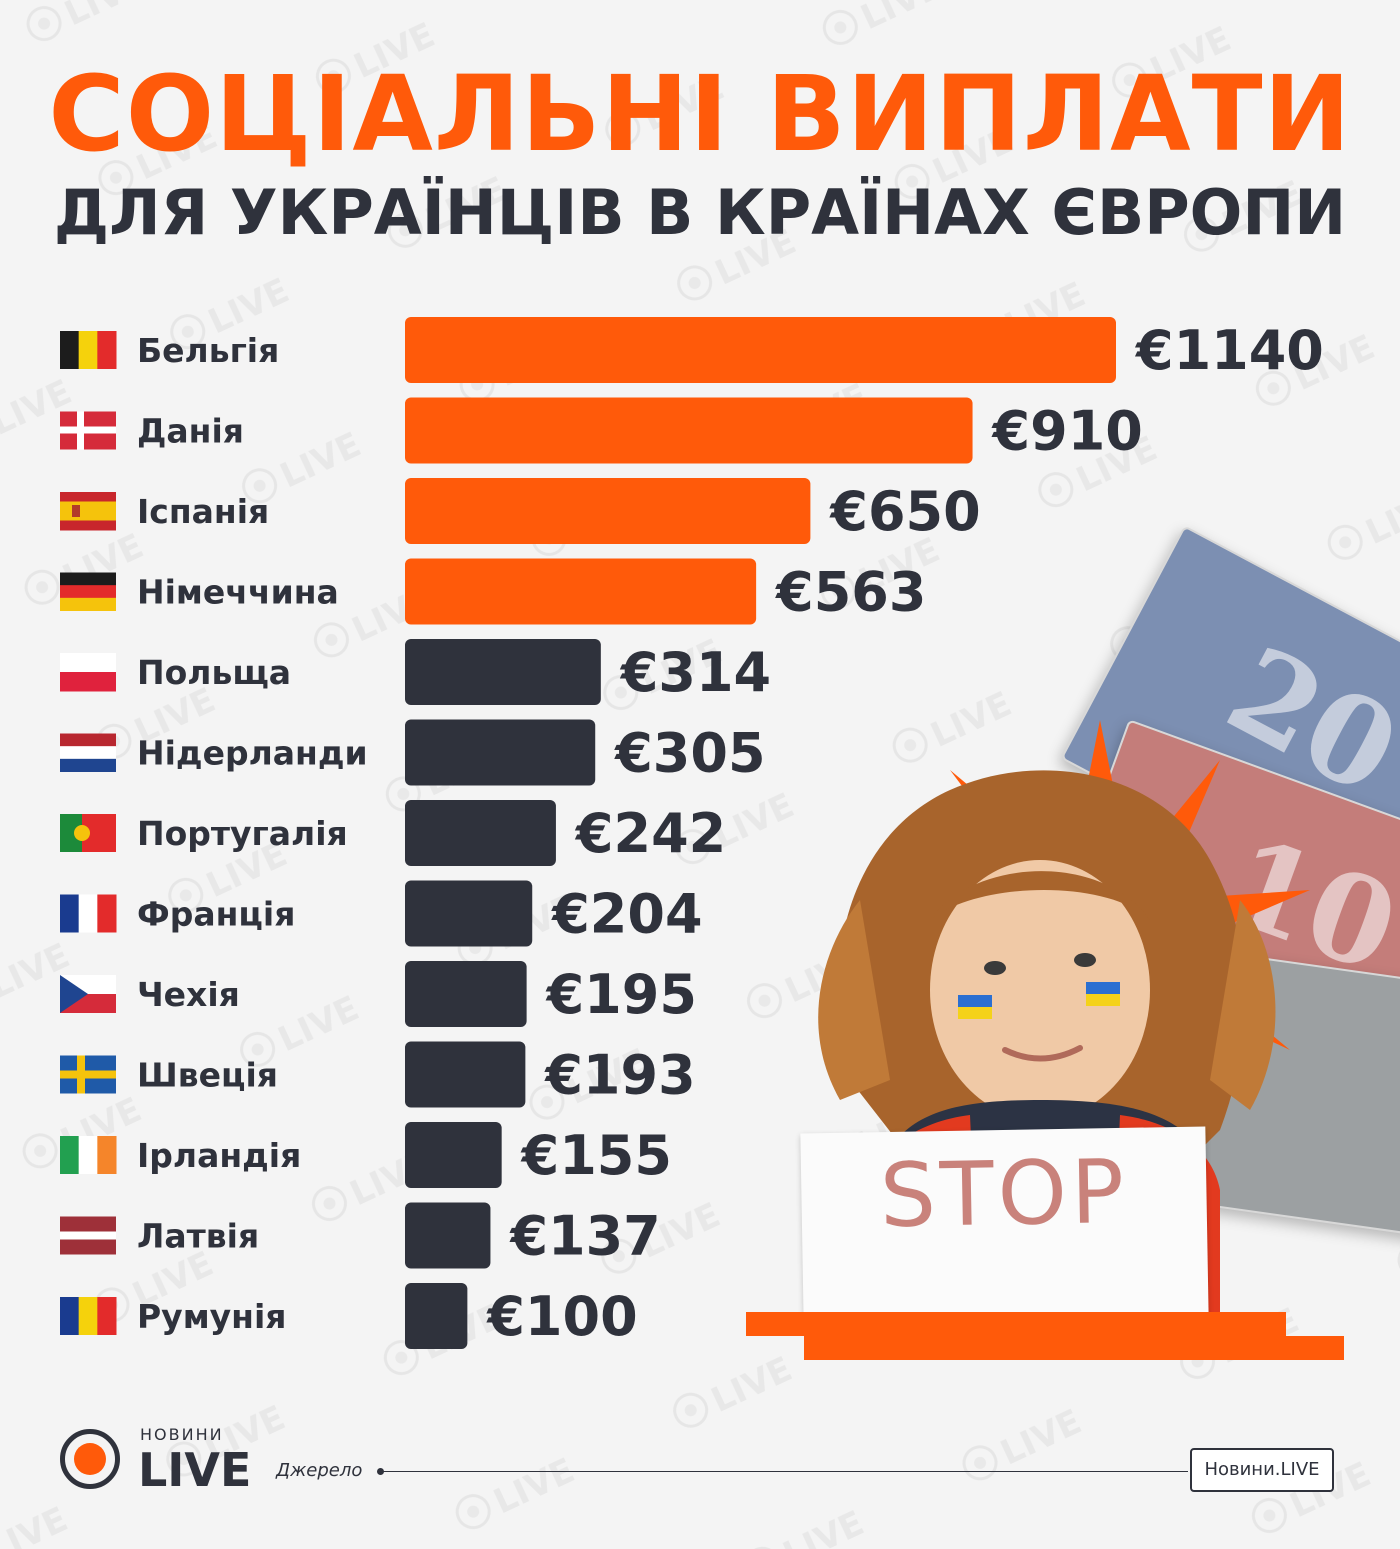  Describe the element at coordinates (695, 672) in the screenshot. I see `value-label: €314` at that location.